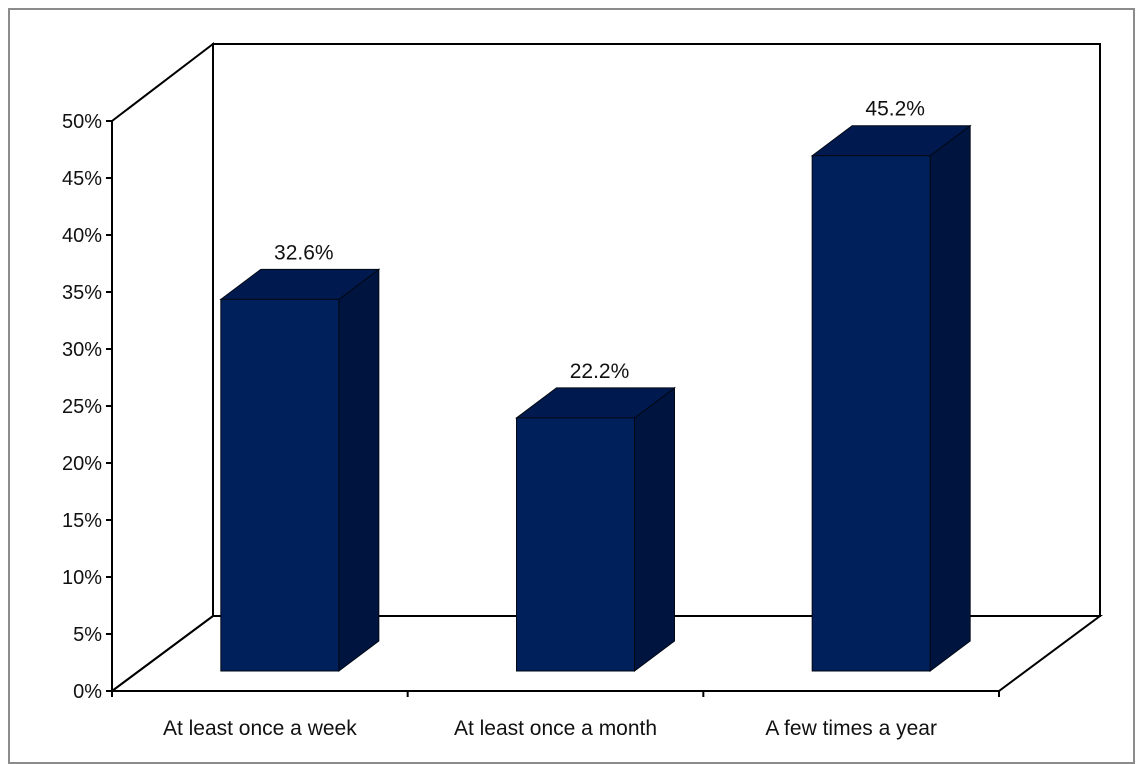 Image resolution: width=1139 pixels, height=764 pixels. I want to click on data-label: 22.2%, so click(600, 371).